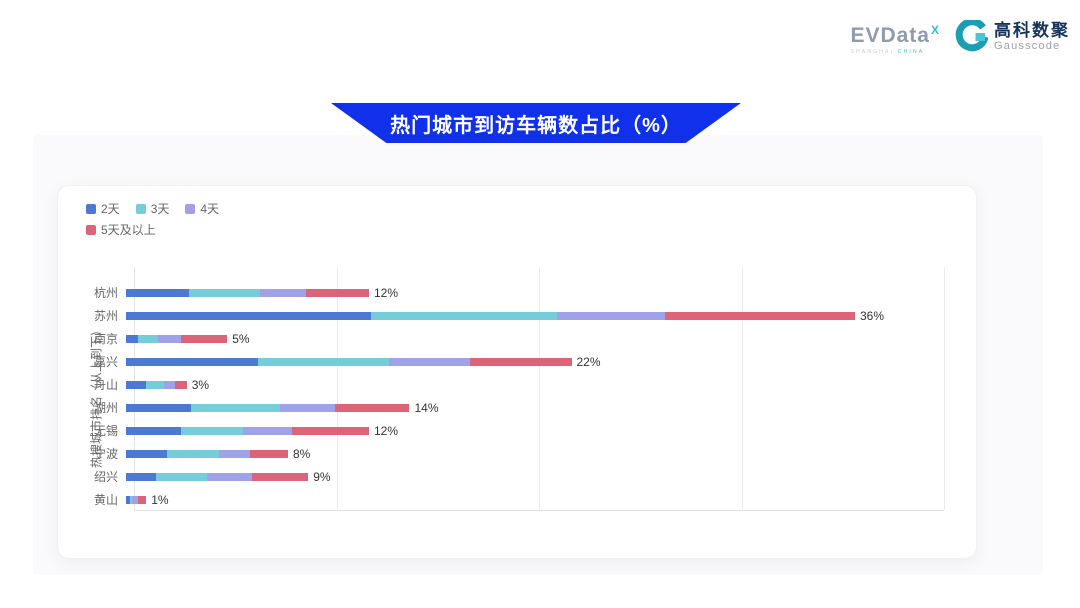  Describe the element at coordinates (160, 209) in the screenshot. I see `legend-label: 3天` at that location.